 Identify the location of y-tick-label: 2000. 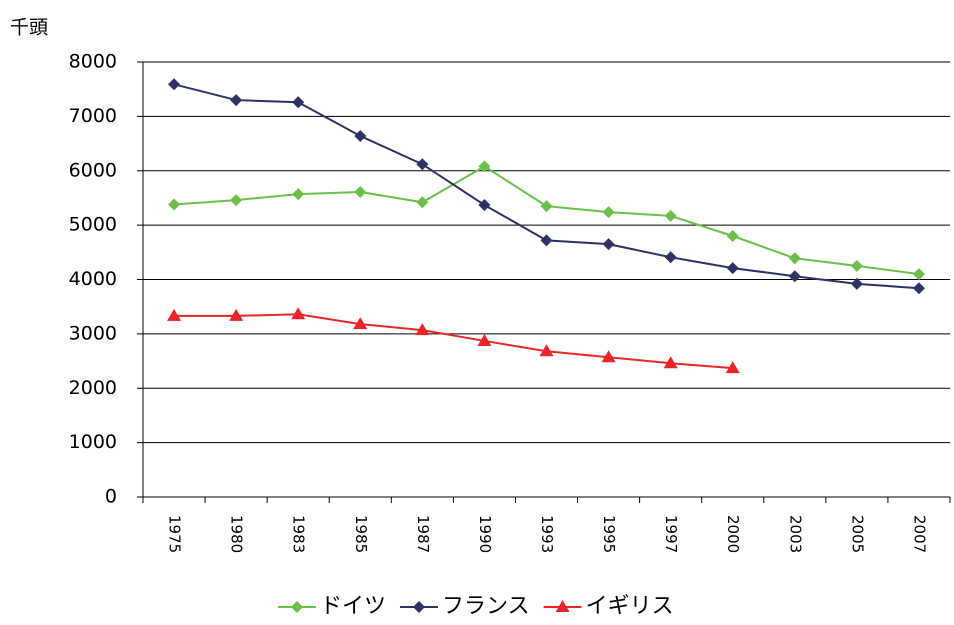
(93, 388).